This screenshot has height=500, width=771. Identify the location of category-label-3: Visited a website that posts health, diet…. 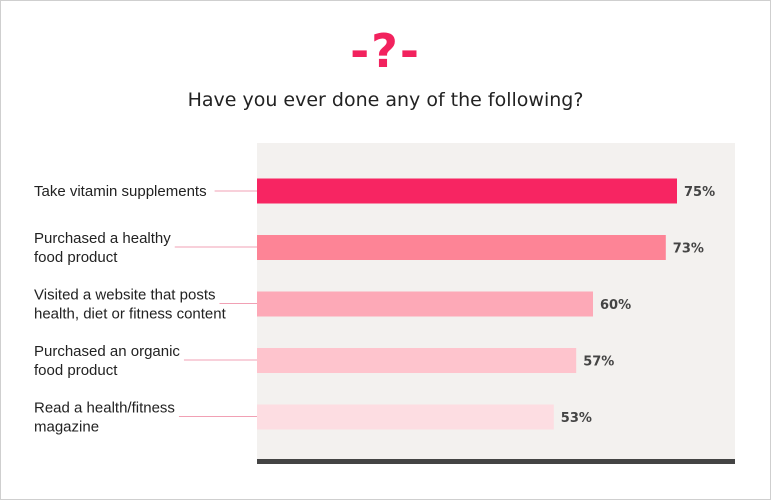
(130, 305).